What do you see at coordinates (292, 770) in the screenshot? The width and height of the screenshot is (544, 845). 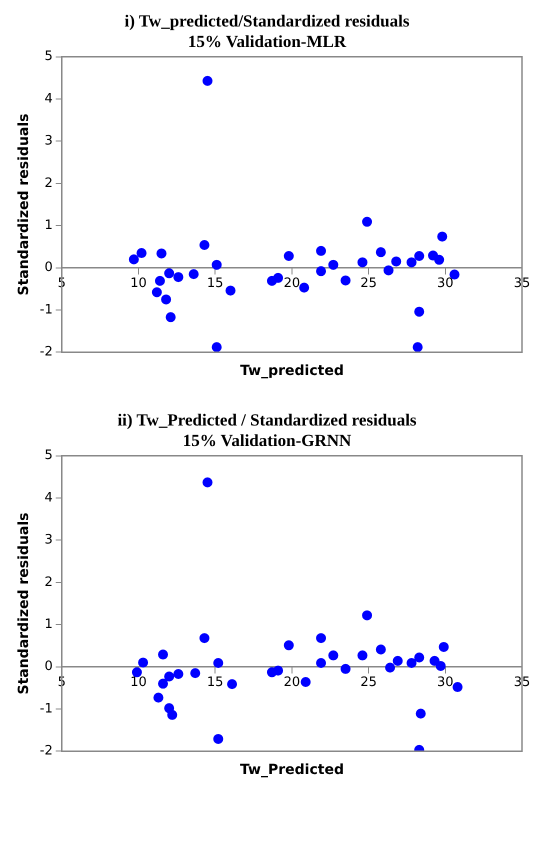 I see `x-axis-title: Tw_Predicted` at bounding box center [292, 770].